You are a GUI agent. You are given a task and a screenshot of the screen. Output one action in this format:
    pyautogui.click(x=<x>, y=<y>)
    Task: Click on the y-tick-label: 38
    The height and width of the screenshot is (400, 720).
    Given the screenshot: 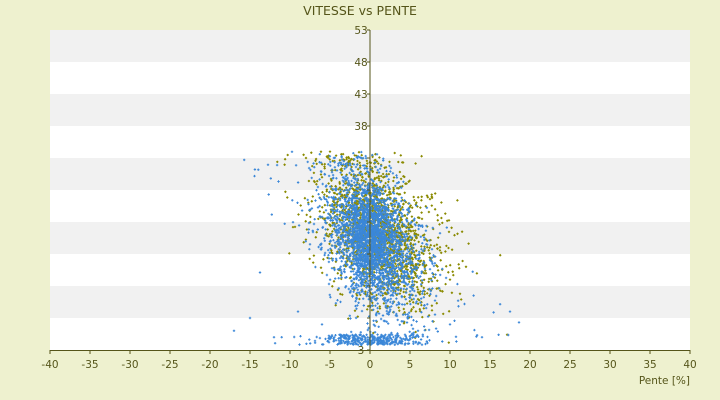 What is the action you would take?
    pyautogui.click(x=360, y=127)
    